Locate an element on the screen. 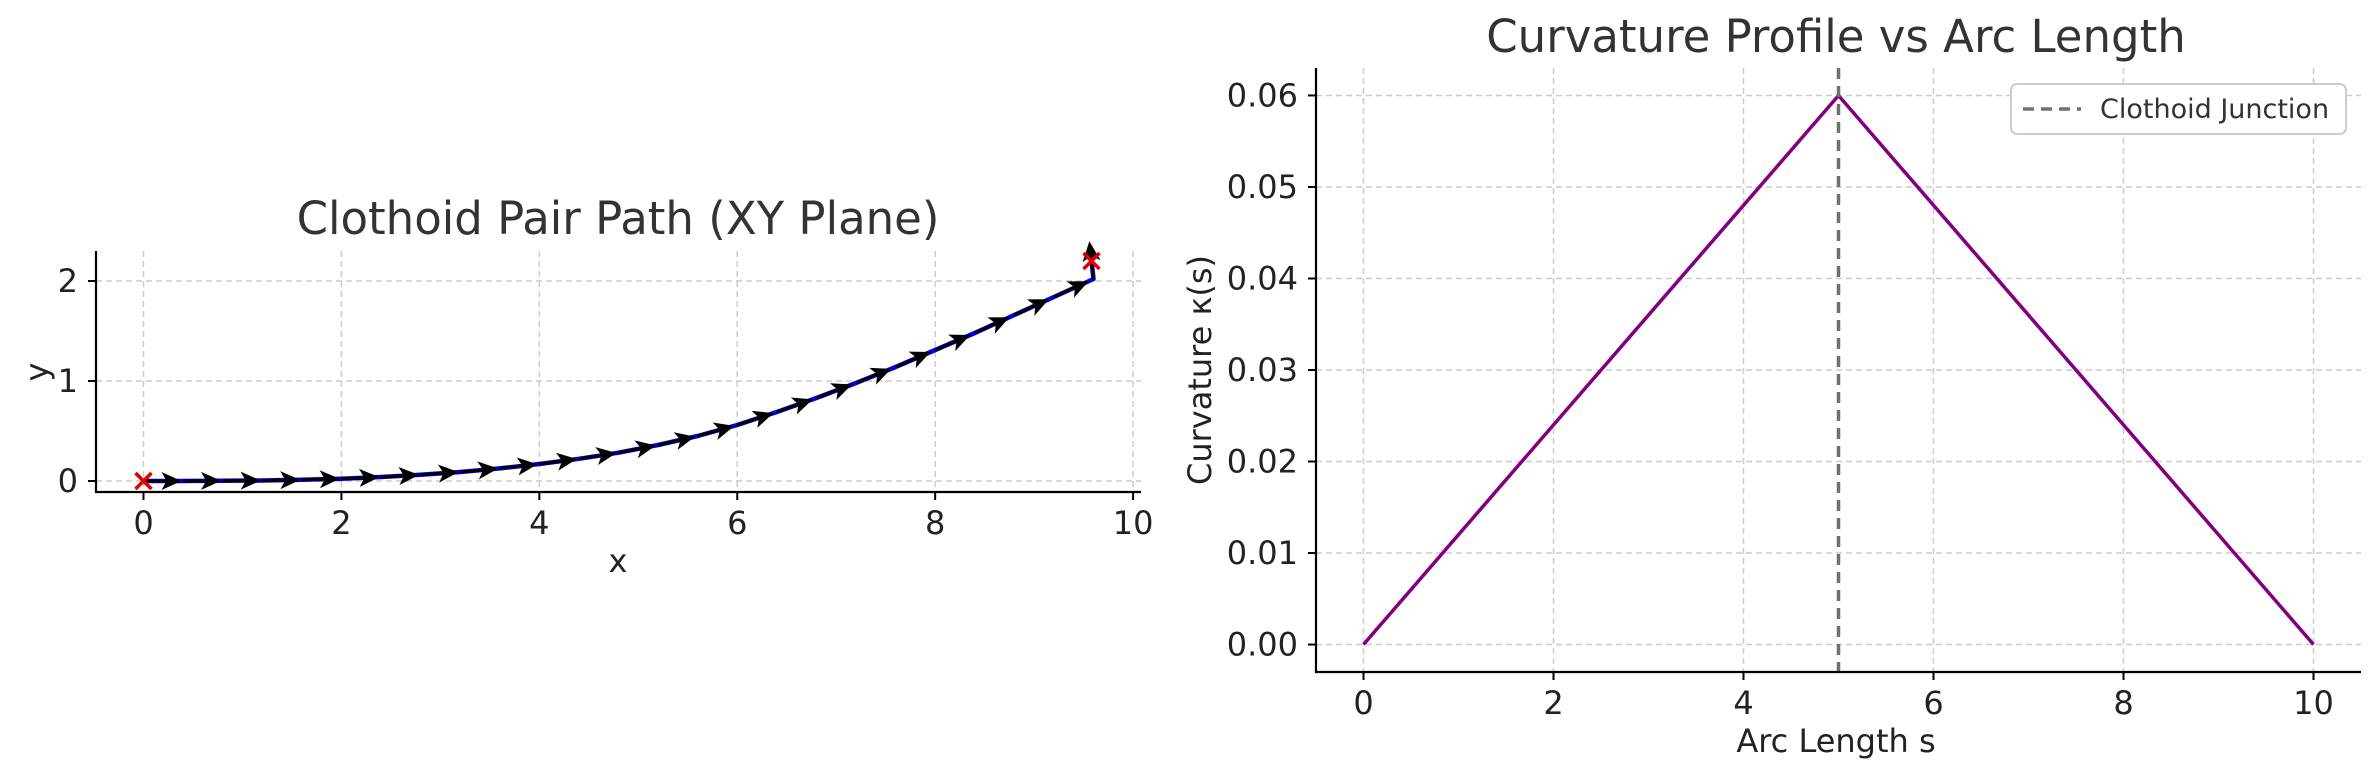 This screenshot has width=2379, height=780. endpoint-marker-start is located at coordinates (143, 481).